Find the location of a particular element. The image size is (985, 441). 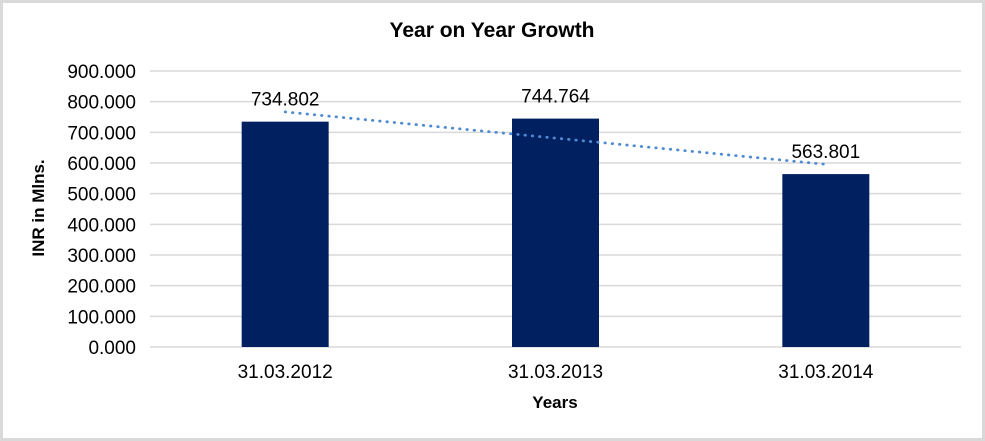

bar-value-label: 734.802 is located at coordinates (285, 100).